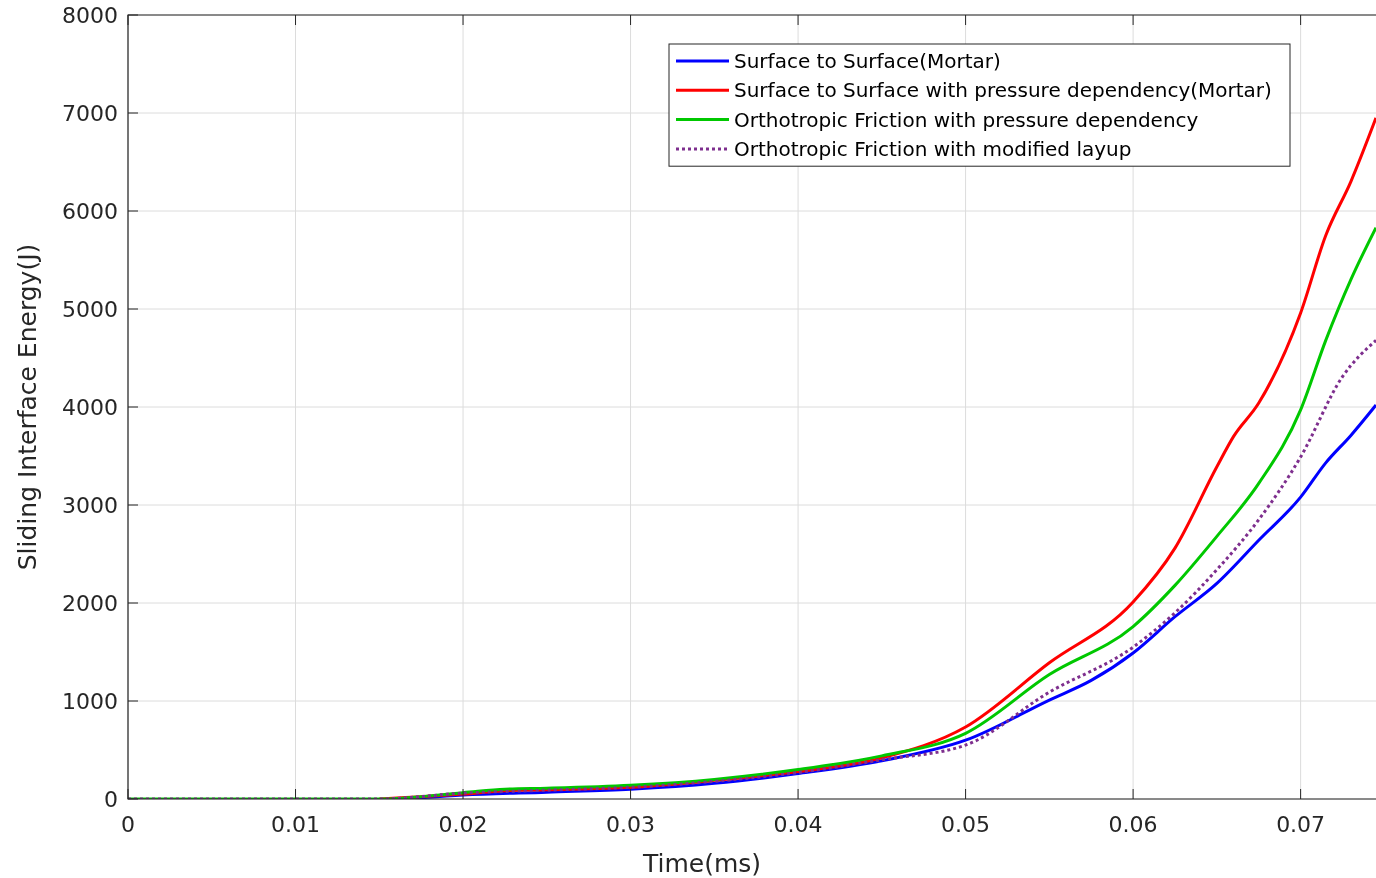 The width and height of the screenshot is (1376, 878). Describe the element at coordinates (90, 309) in the screenshot. I see `y-tick-label: 5000` at that location.